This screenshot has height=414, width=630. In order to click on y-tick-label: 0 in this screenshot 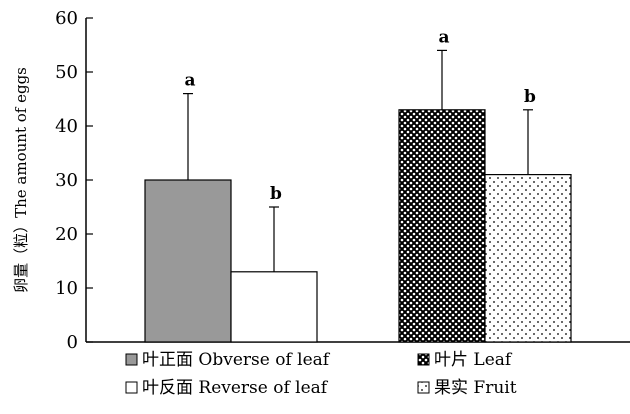, I will do `click(72, 342)`.